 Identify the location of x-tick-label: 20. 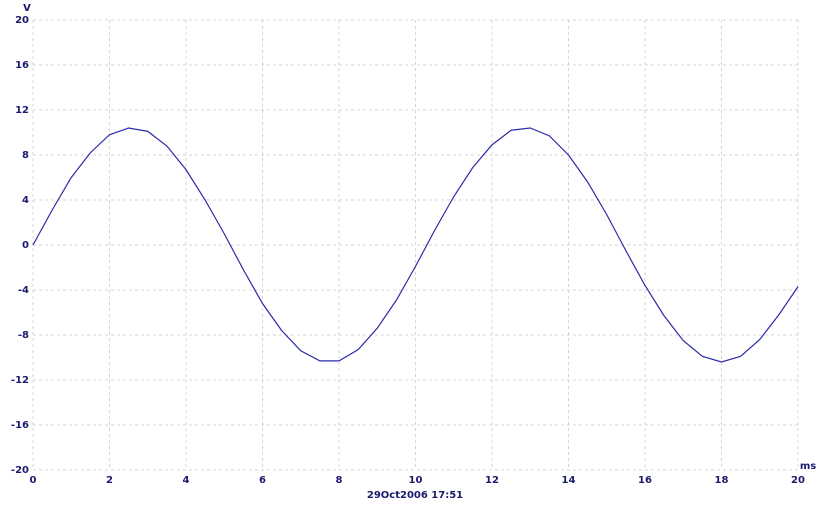
(798, 480).